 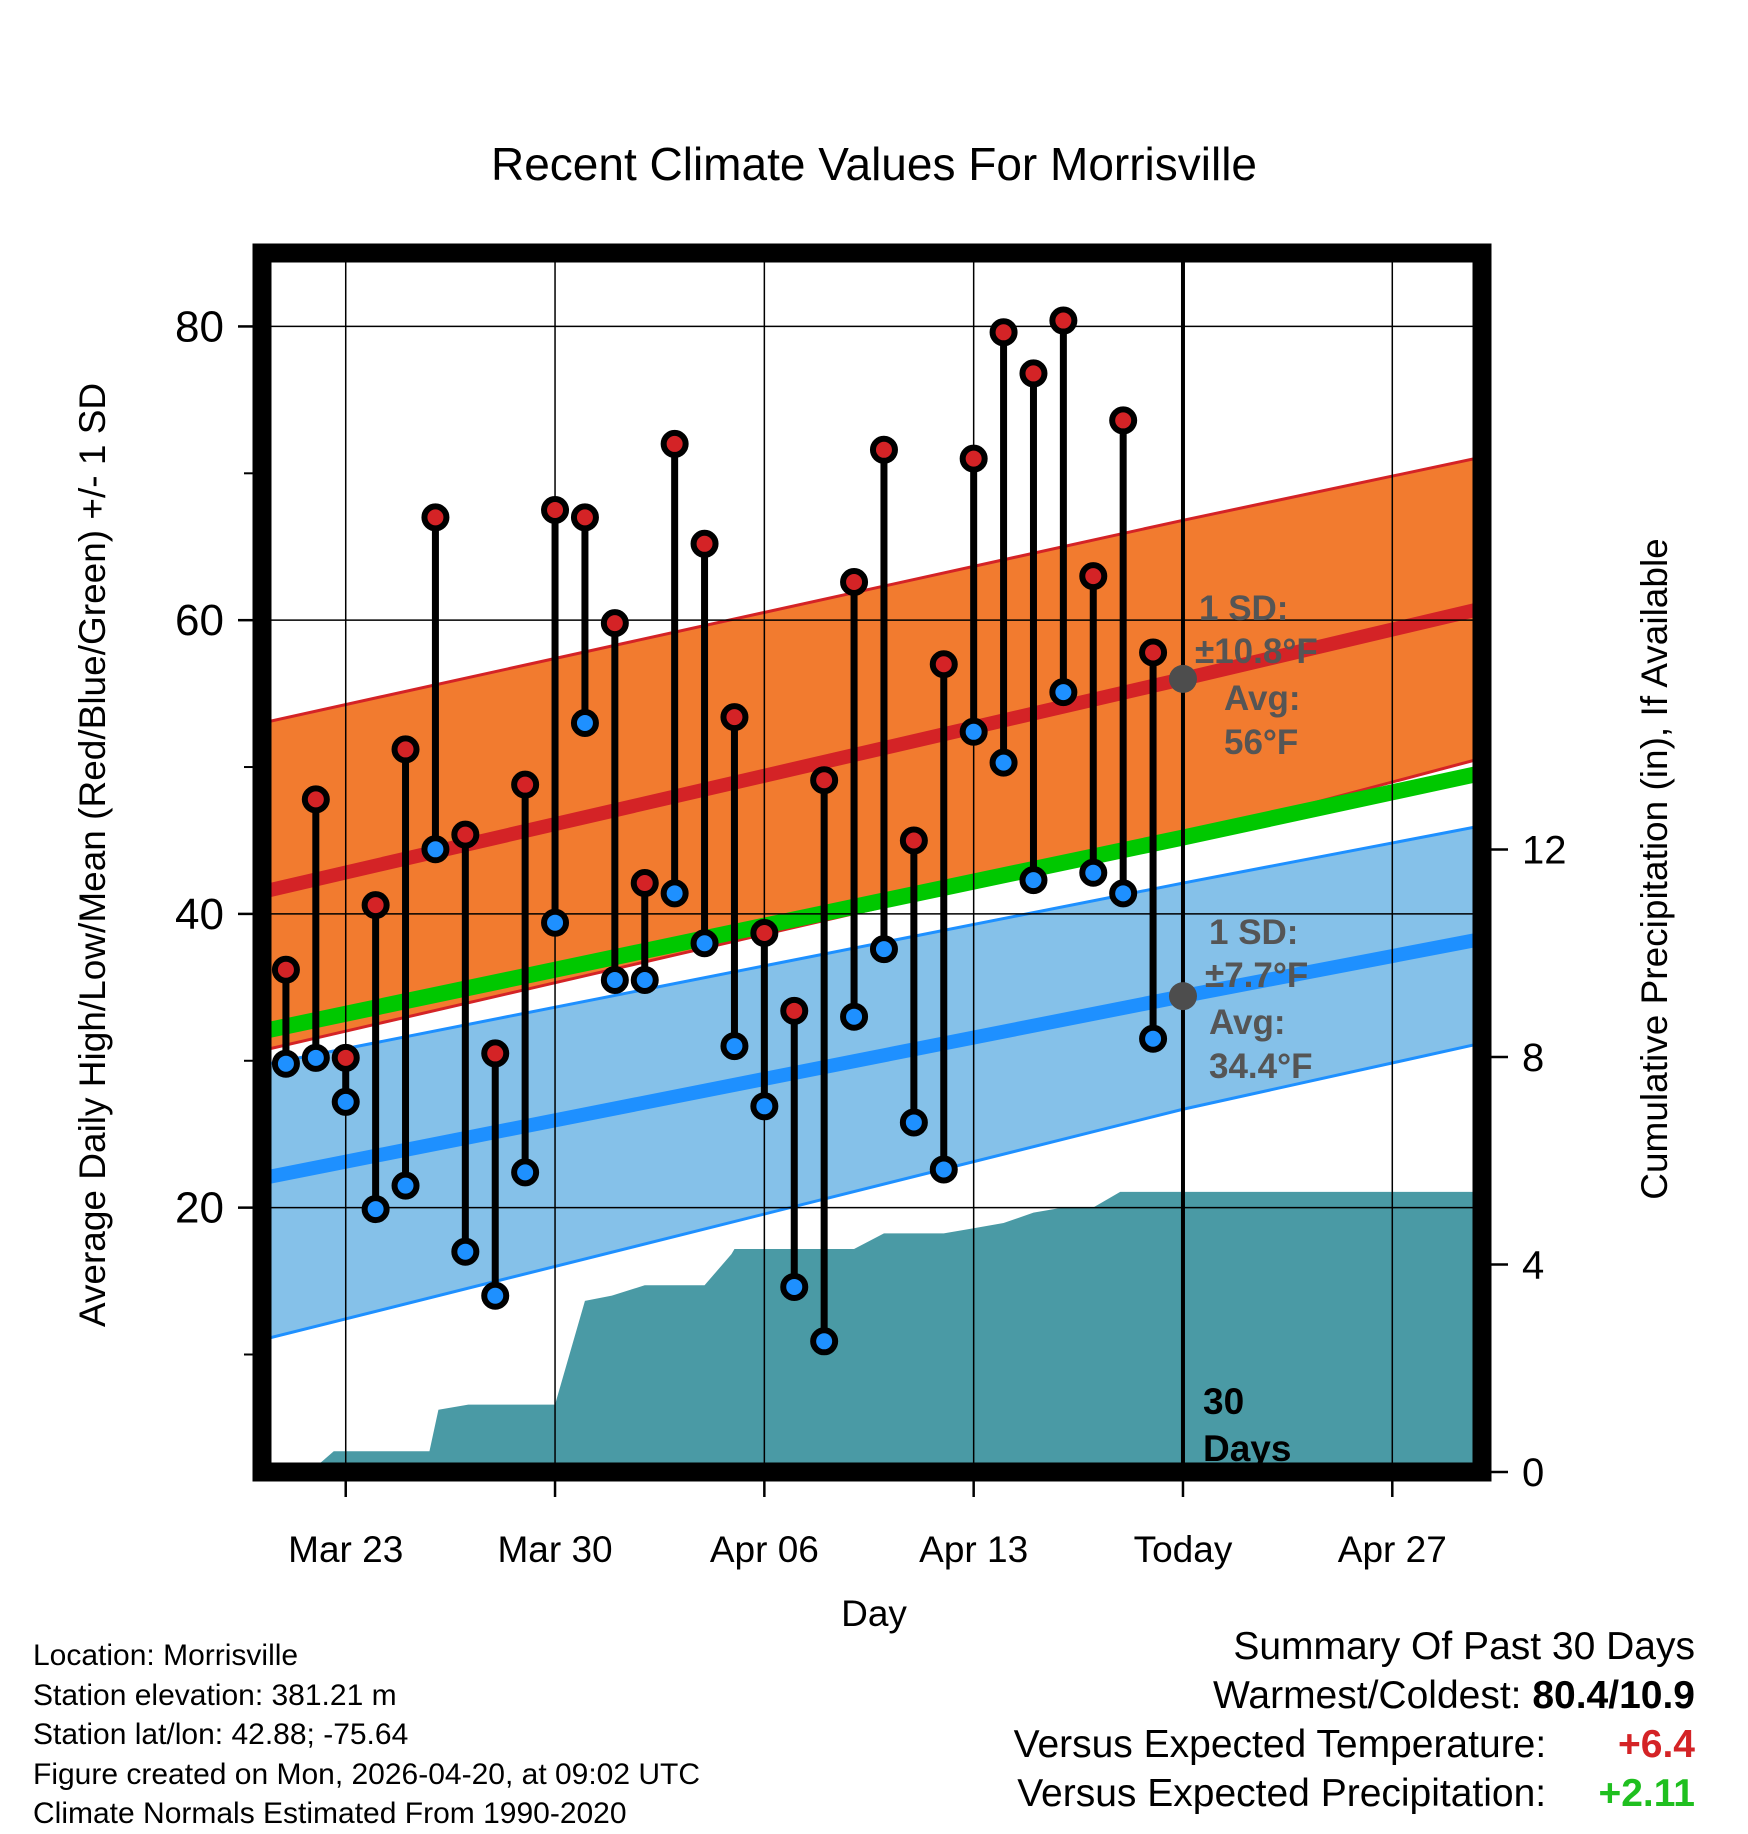 I want to click on temperature-departure-row: Versus Expected Temperature: +6.4, so click(x=1354, y=1744).